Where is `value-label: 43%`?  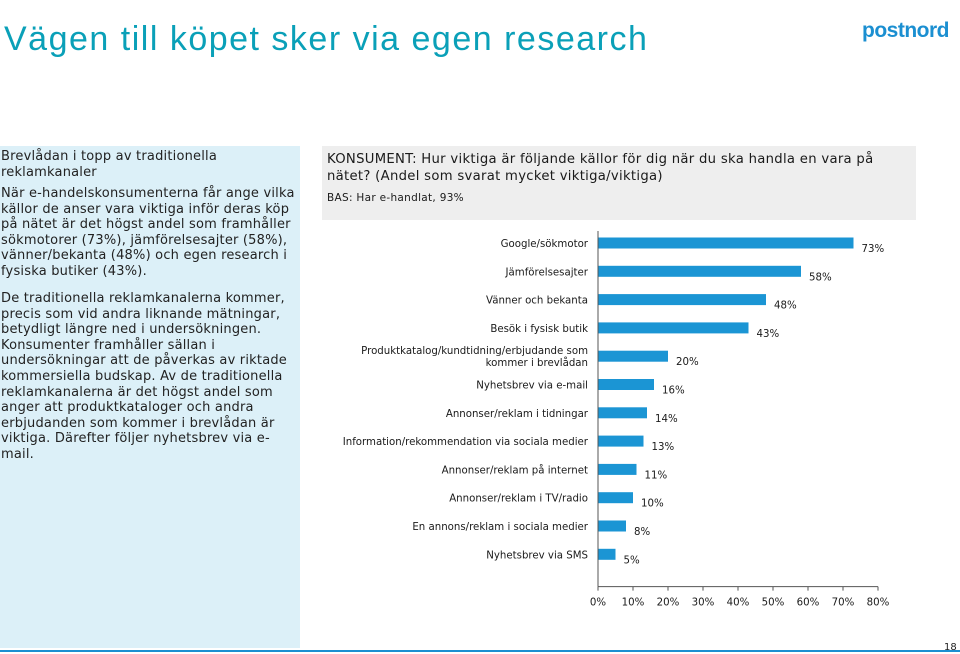 value-label: 43% is located at coordinates (768, 334).